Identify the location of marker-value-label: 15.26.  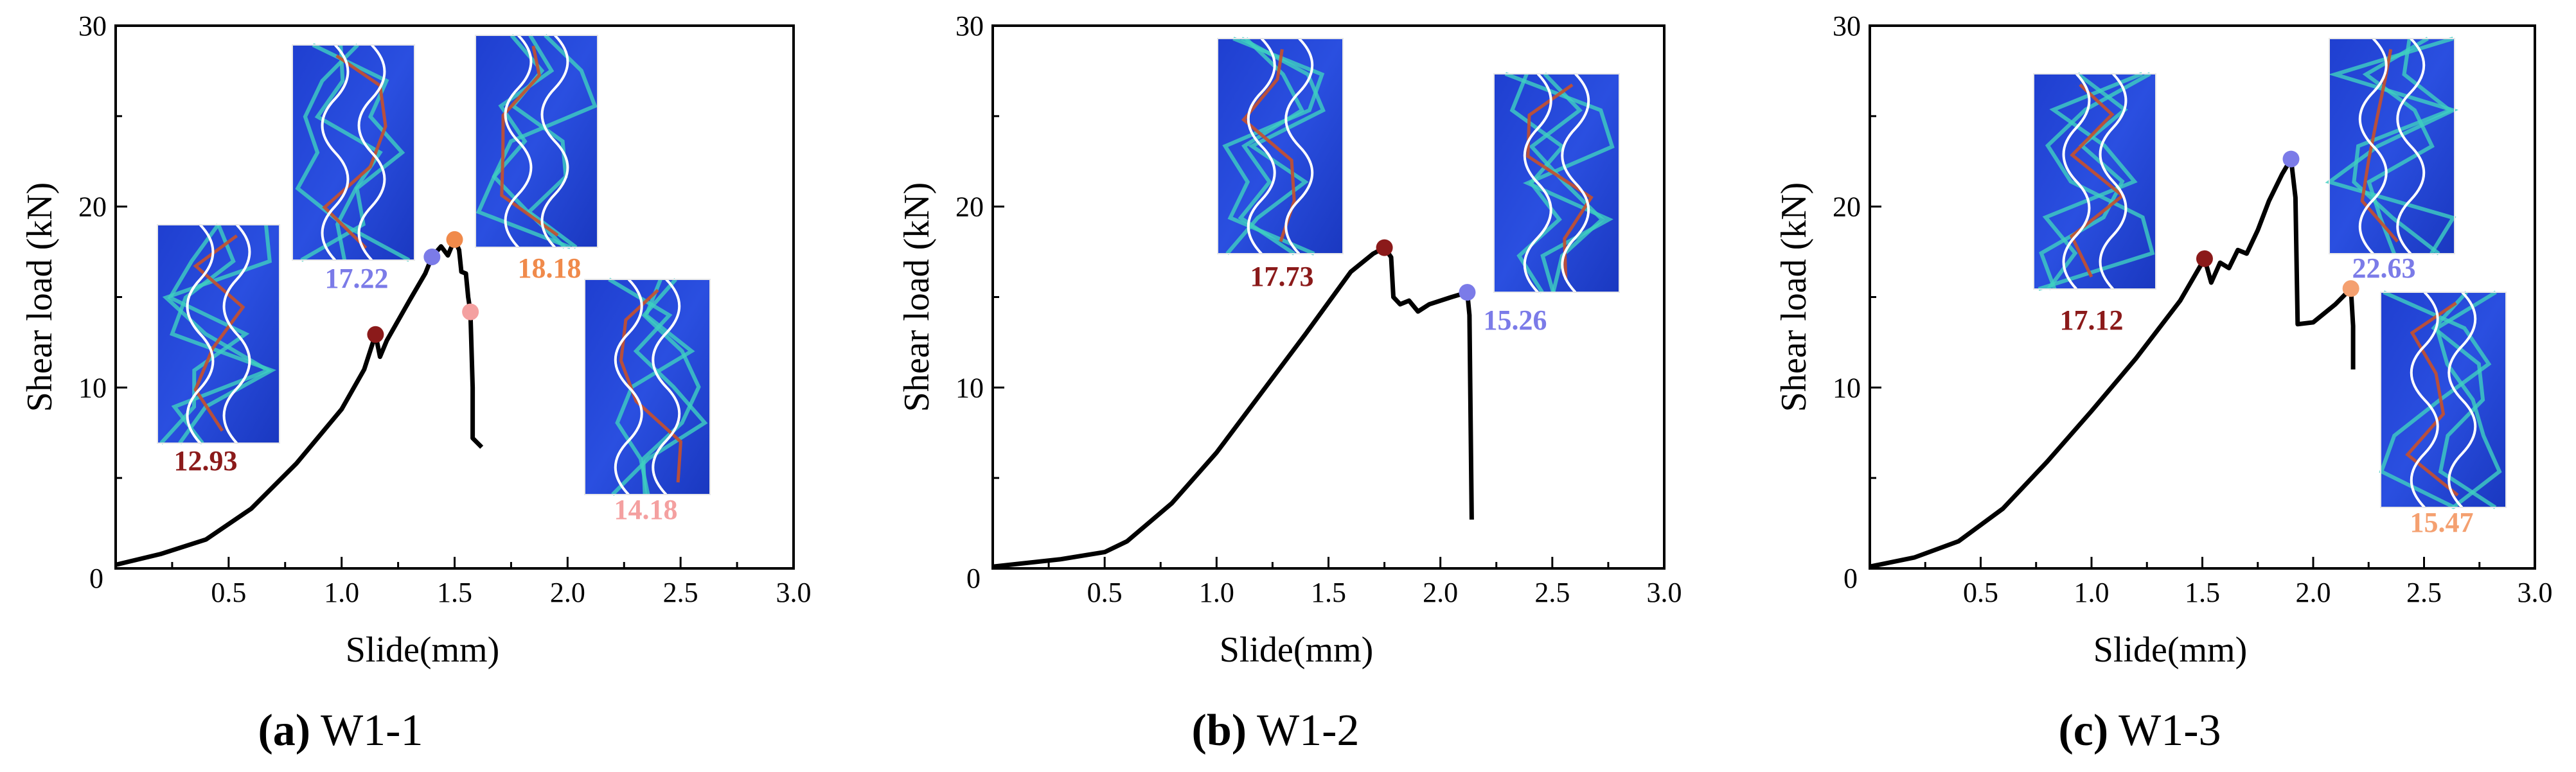
(1516, 320).